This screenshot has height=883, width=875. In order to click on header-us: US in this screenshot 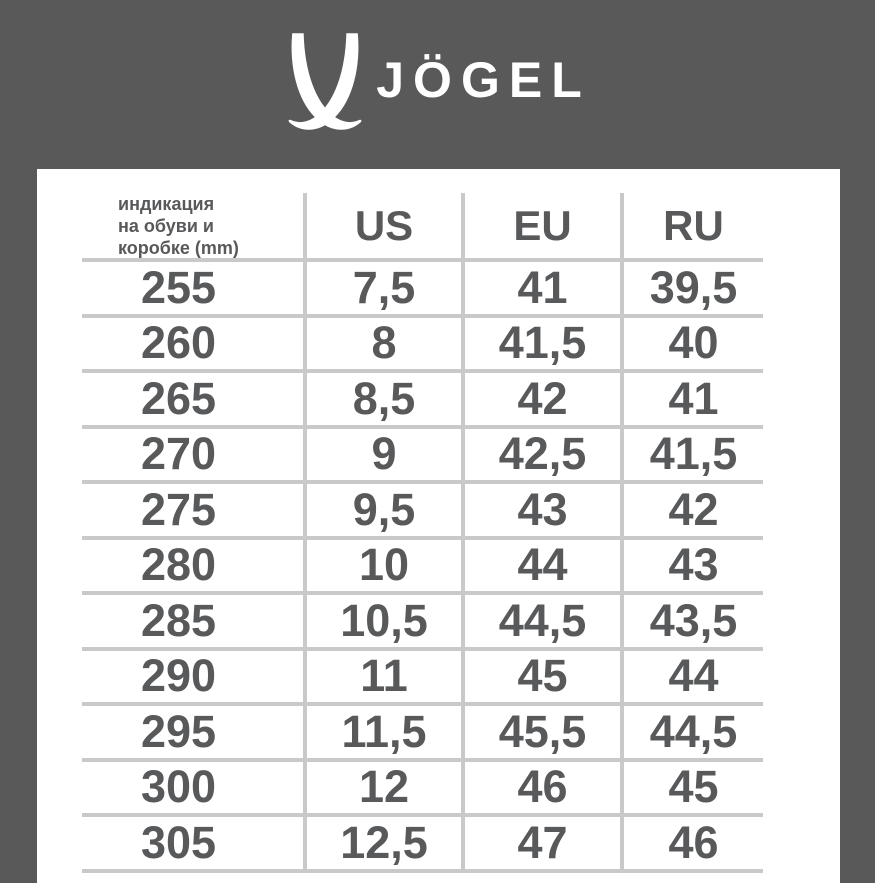, I will do `click(382, 227)`.